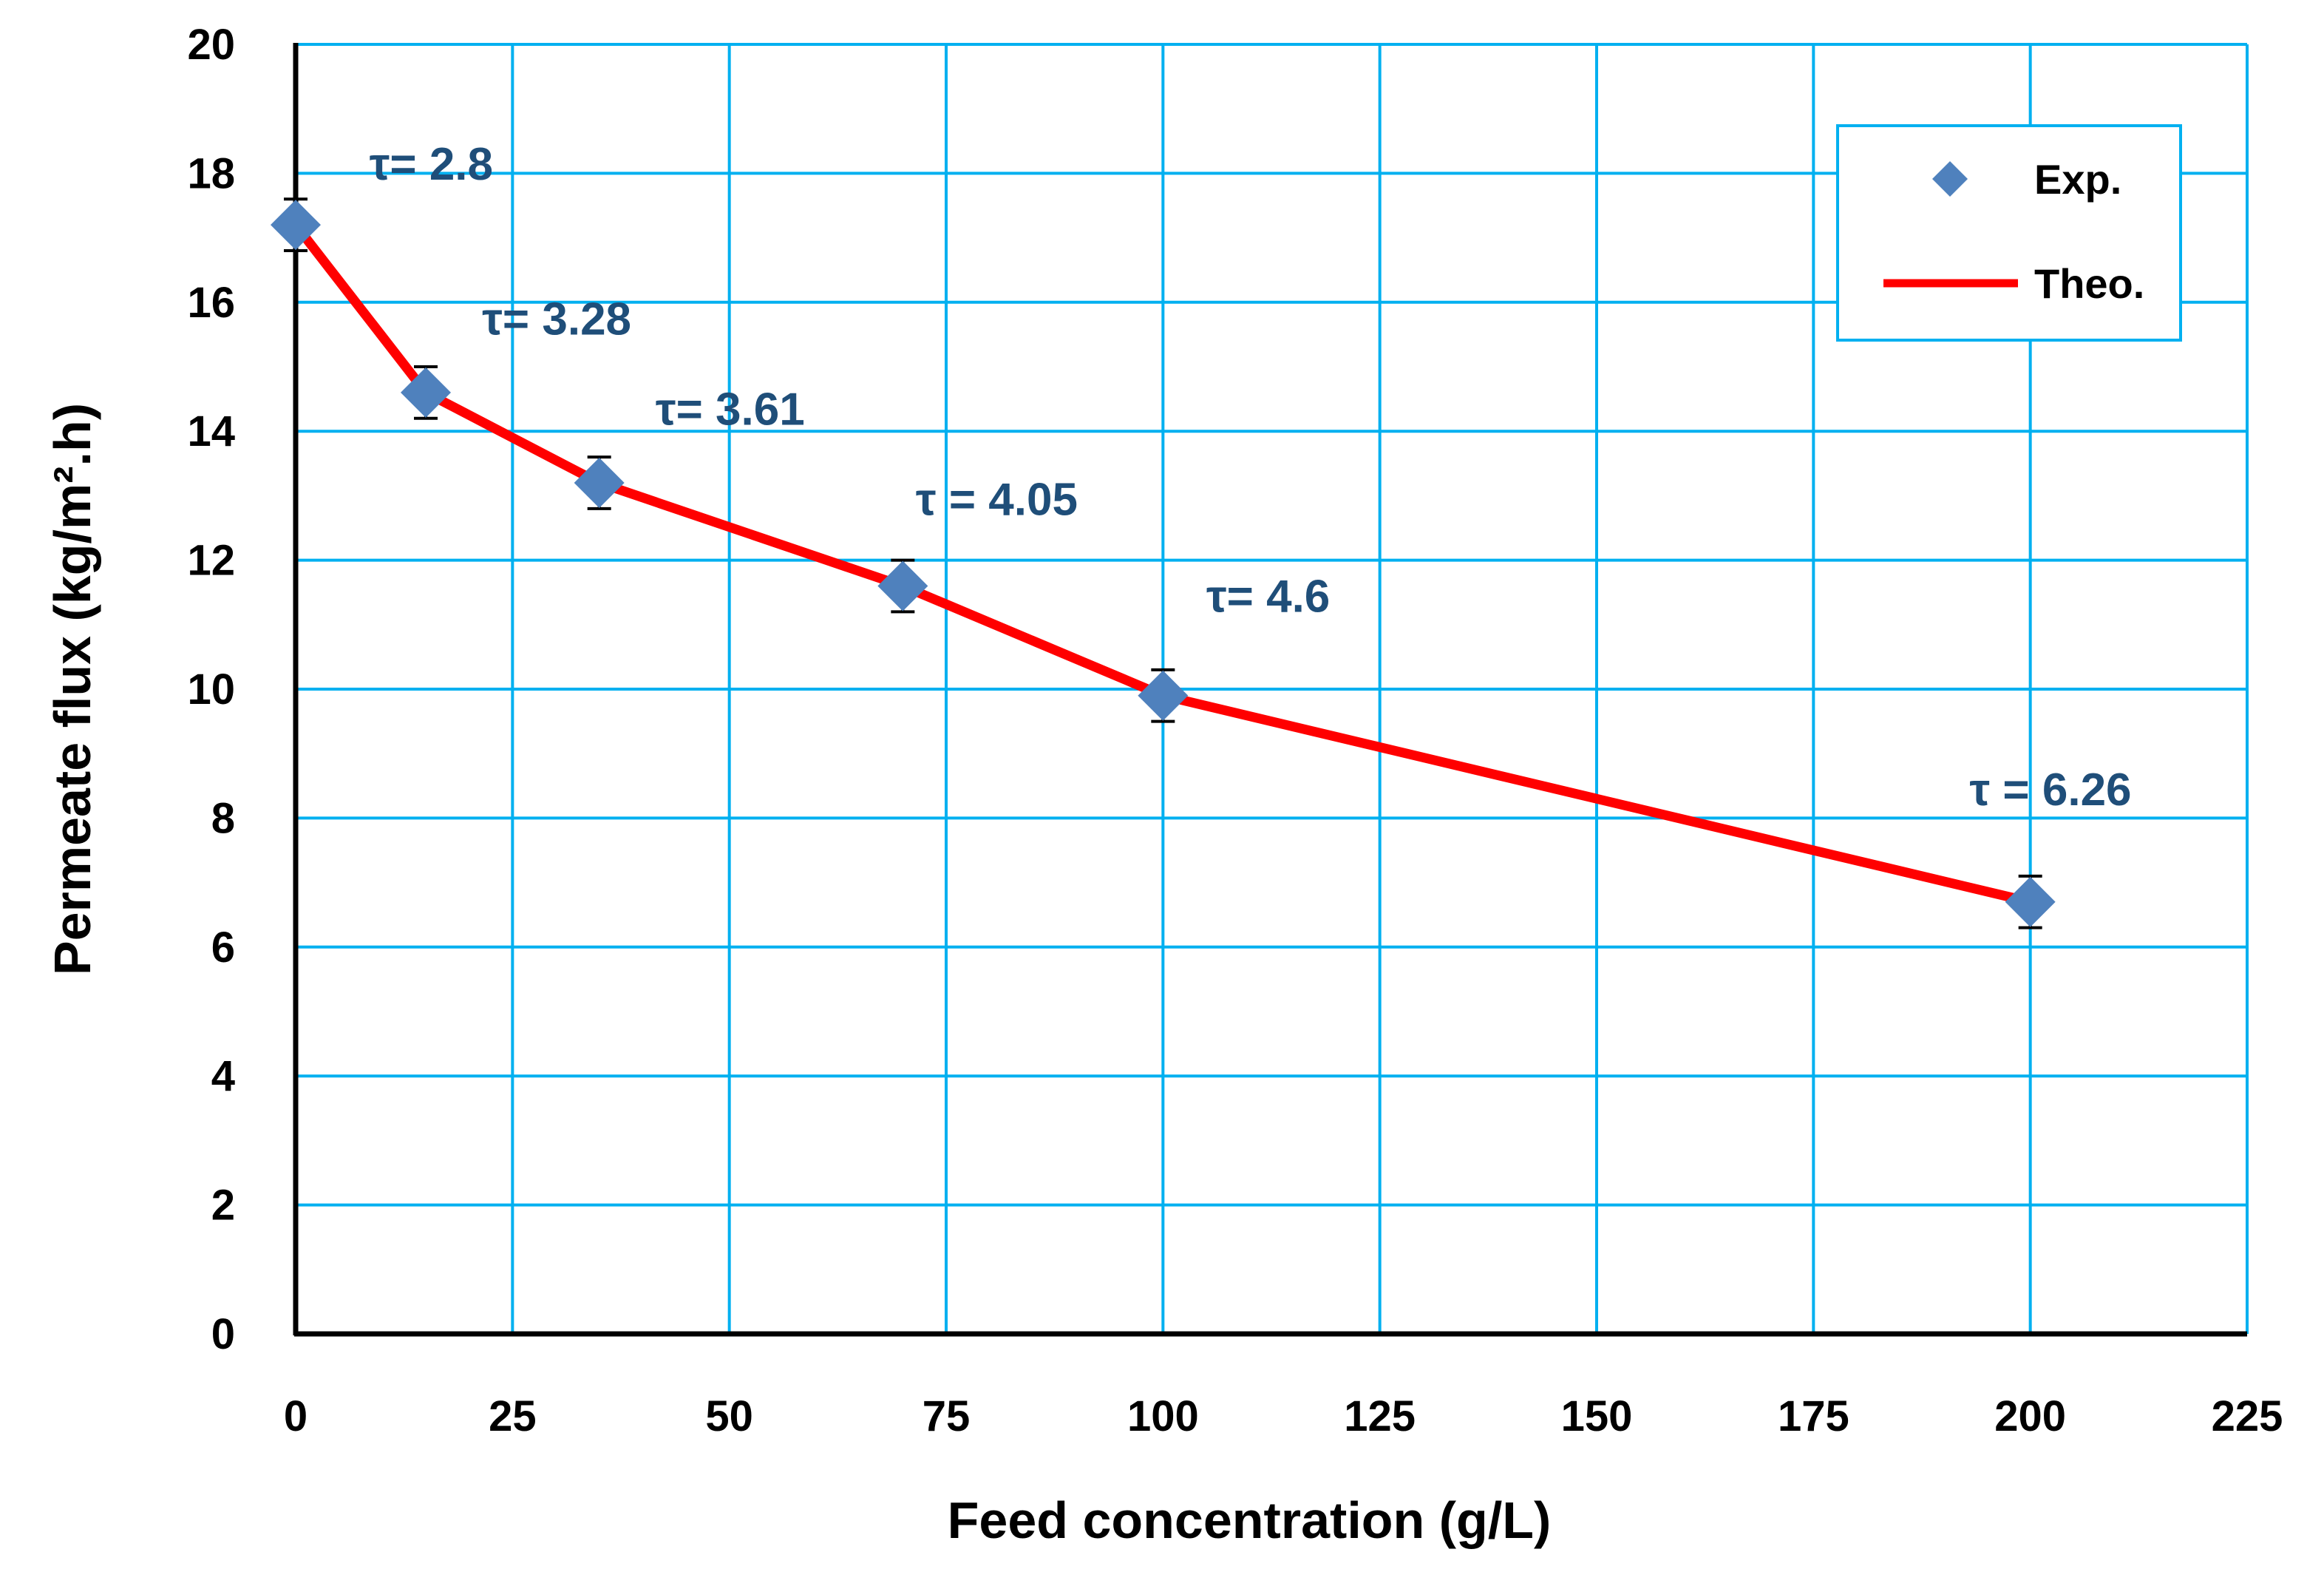 The height and width of the screenshot is (1589, 2324). I want to click on y-tick-label: 20, so click(211, 45).